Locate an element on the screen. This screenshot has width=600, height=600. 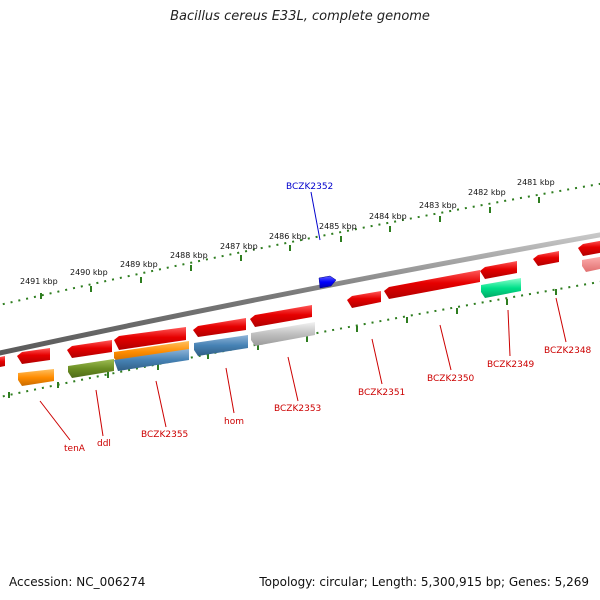
outer-scale-major-ticks is located at coordinates (290, 248).